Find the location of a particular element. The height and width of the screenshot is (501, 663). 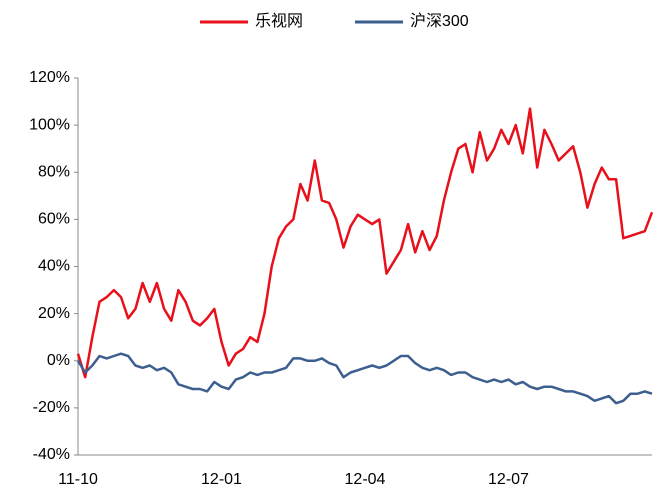

x-tick-label: 12-01 is located at coordinates (221, 479).